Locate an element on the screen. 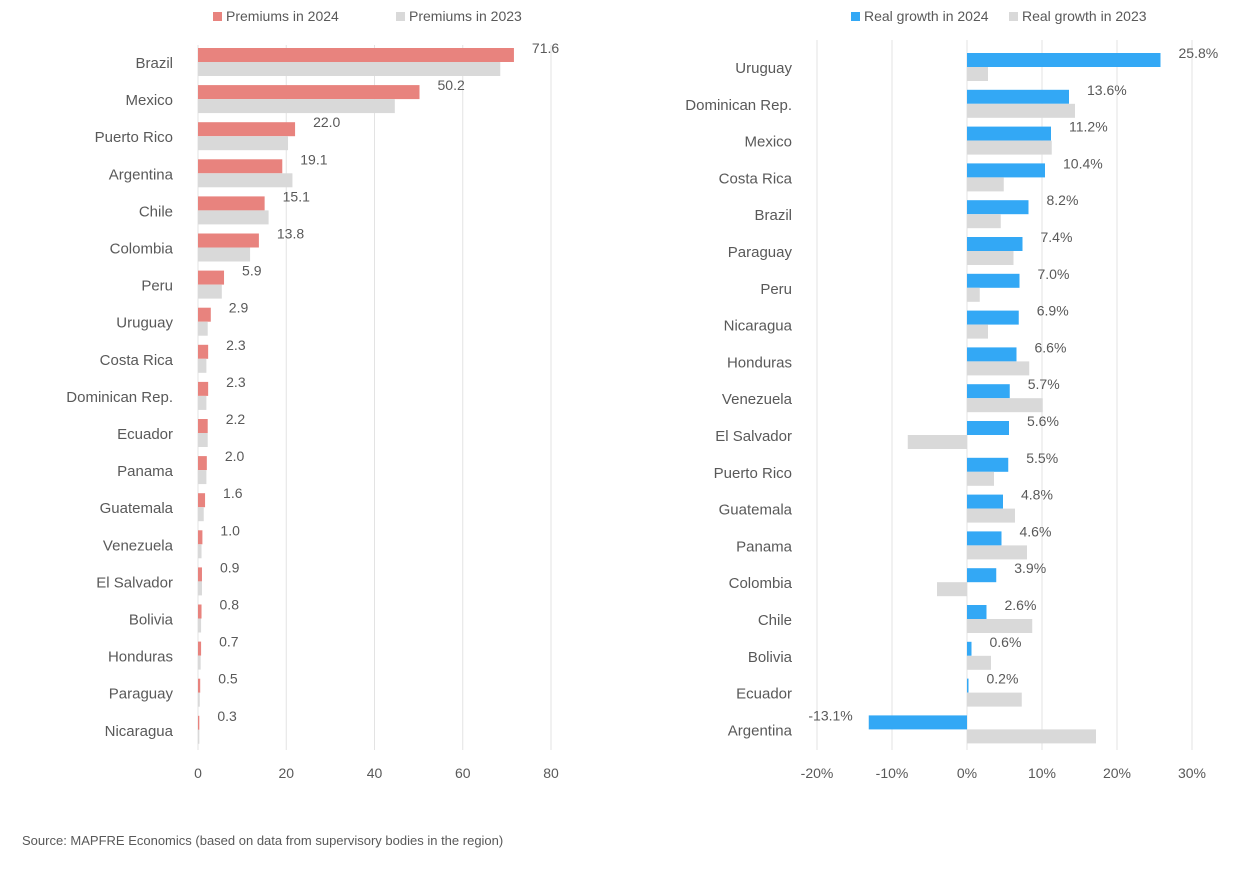  growth-data-label: 5.7% is located at coordinates (1044, 384).